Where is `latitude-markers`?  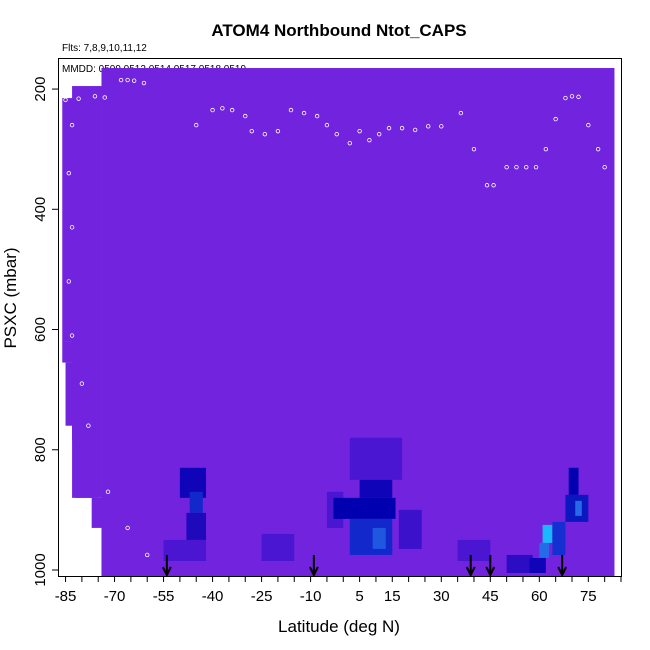
latitude-markers is located at coordinates (364, 566).